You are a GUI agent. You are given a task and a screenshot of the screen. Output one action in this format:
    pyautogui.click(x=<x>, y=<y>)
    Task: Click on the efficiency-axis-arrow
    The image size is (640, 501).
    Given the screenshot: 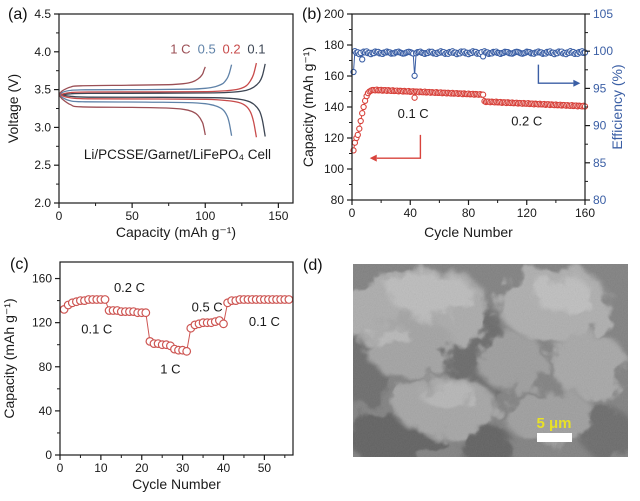 What is the action you would take?
    pyautogui.click(x=555, y=74)
    